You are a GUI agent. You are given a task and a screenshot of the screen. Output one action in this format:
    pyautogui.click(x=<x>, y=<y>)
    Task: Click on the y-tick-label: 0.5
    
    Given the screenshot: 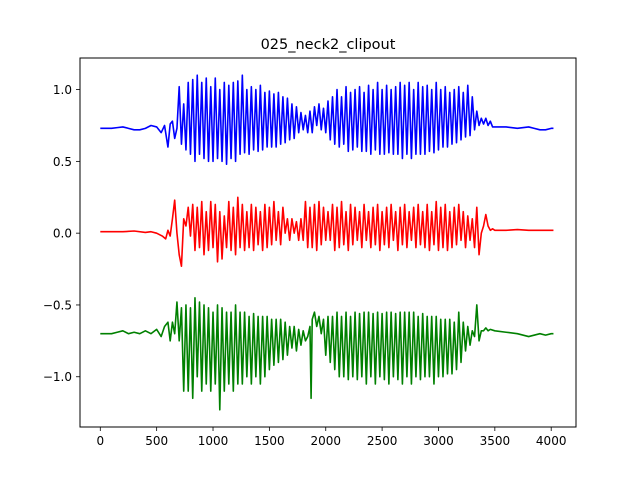 What is the action you would take?
    pyautogui.click(x=62, y=162)
    